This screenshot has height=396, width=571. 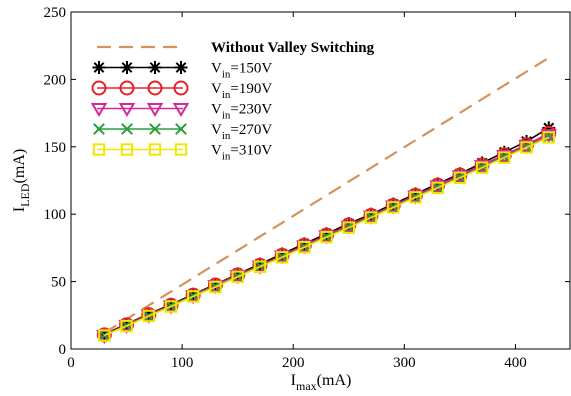 I want to click on legend-label: Vin=190V, so click(x=241, y=91).